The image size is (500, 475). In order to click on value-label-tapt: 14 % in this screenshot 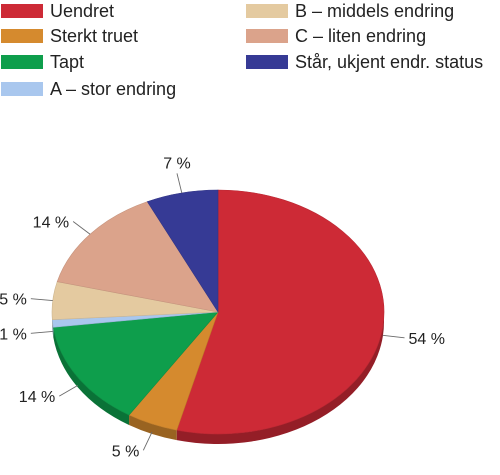, I will do `click(37, 397)`.